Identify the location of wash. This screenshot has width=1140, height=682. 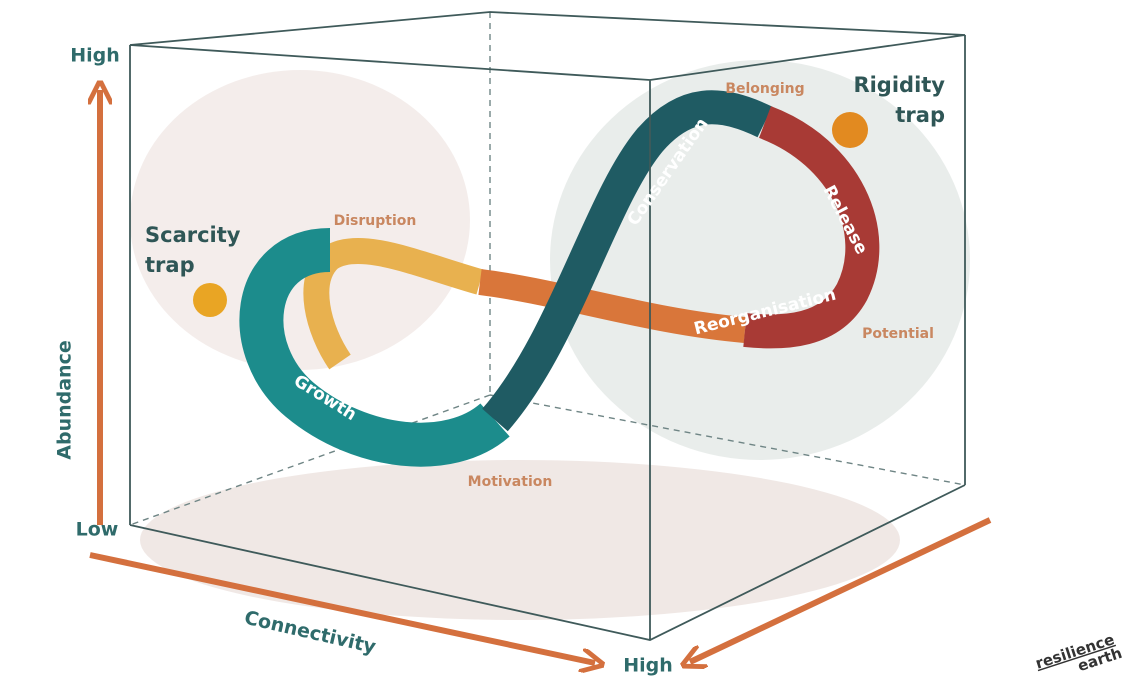
(300, 220).